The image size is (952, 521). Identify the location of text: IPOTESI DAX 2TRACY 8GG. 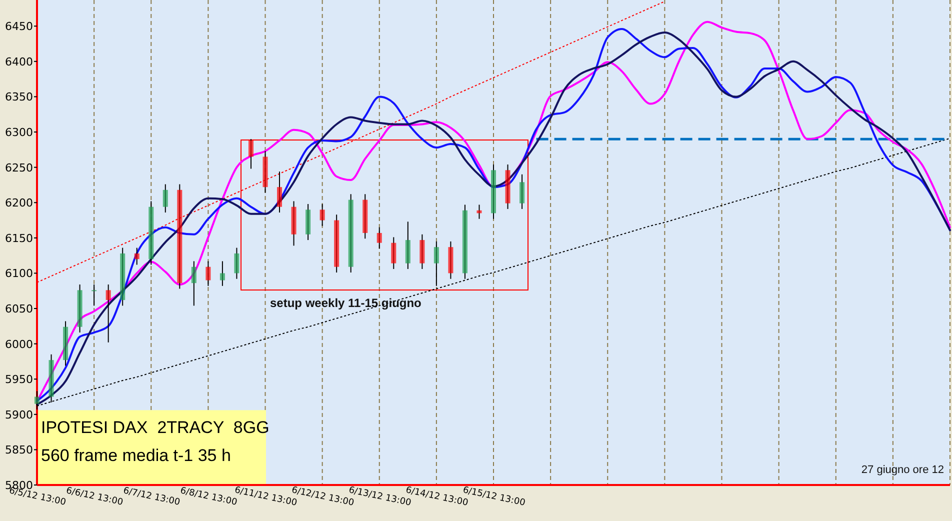
(155, 427).